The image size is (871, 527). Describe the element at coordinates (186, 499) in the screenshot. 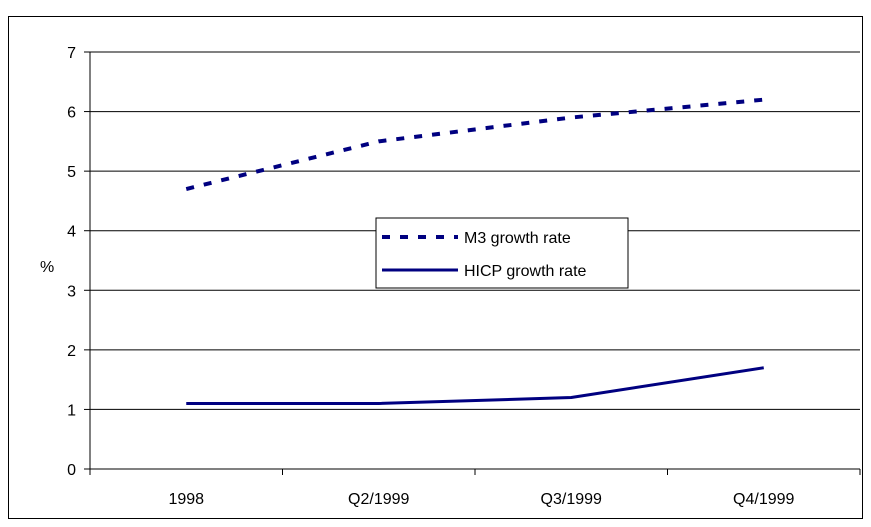

I see `x-tick-label-1998: 1998` at that location.